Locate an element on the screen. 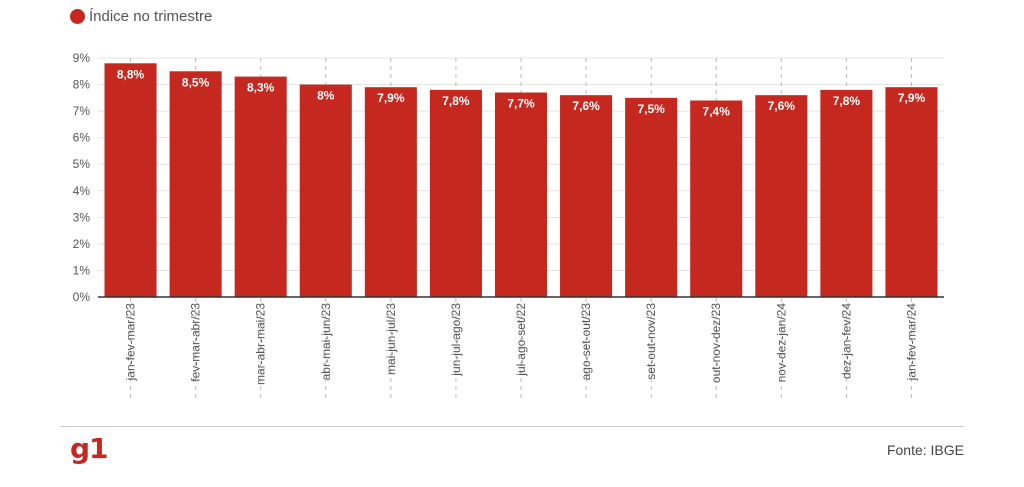 This screenshot has width=1024, height=487. bar-value-label: 8,8% is located at coordinates (131, 74).